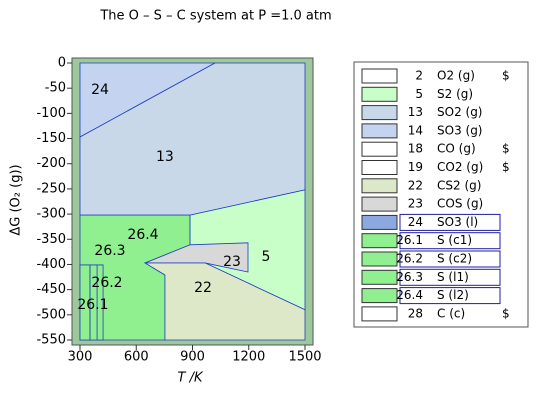 This screenshot has height=403, width=545. What do you see at coordinates (459, 185) in the screenshot?
I see `legend-label: CS2 (g)` at bounding box center [459, 185].